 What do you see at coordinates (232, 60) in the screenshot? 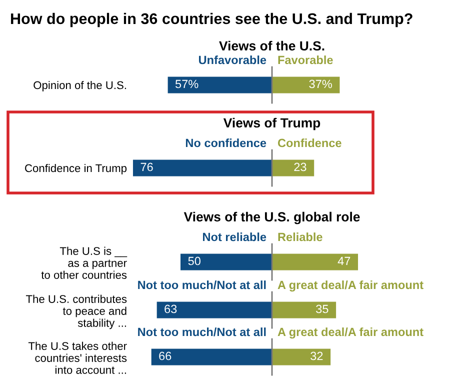
I see `series-label: Unfavorable` at bounding box center [232, 60].